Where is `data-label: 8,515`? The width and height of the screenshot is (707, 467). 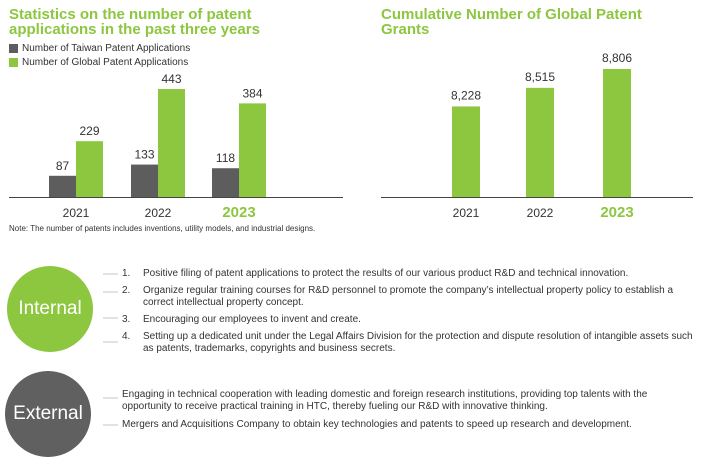 data-label: 8,515 is located at coordinates (540, 77).